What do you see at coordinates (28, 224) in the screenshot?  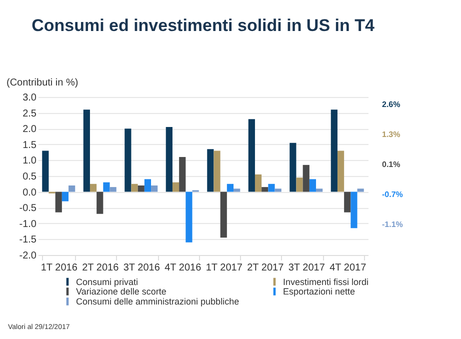 I see `y-tick-label: -1.0` at bounding box center [28, 224].